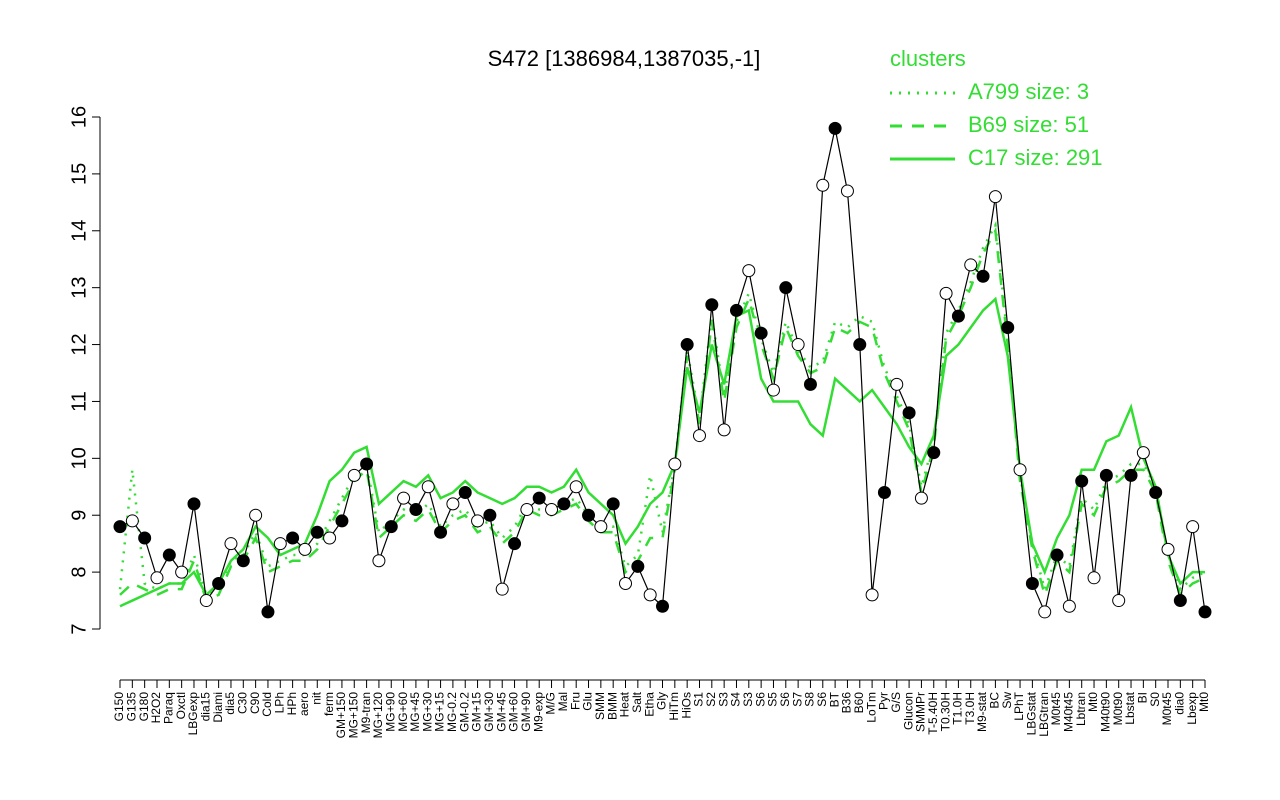 The width and height of the screenshot is (1280, 800). Describe the element at coordinates (970, 708) in the screenshot. I see `x-tick-label: T3.0H` at that location.